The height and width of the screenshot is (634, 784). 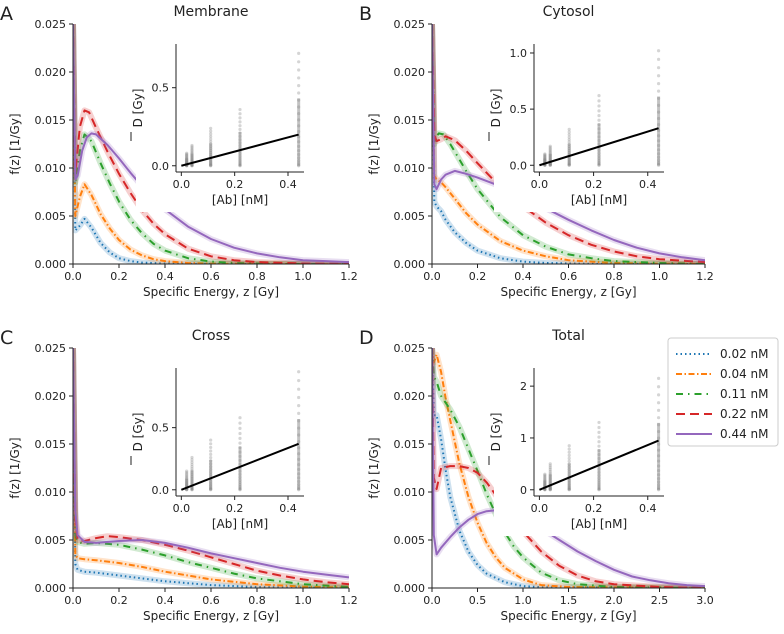 What do you see at coordinates (744, 434) in the screenshot?
I see `legend-label: 0.44 nM` at bounding box center [744, 434].